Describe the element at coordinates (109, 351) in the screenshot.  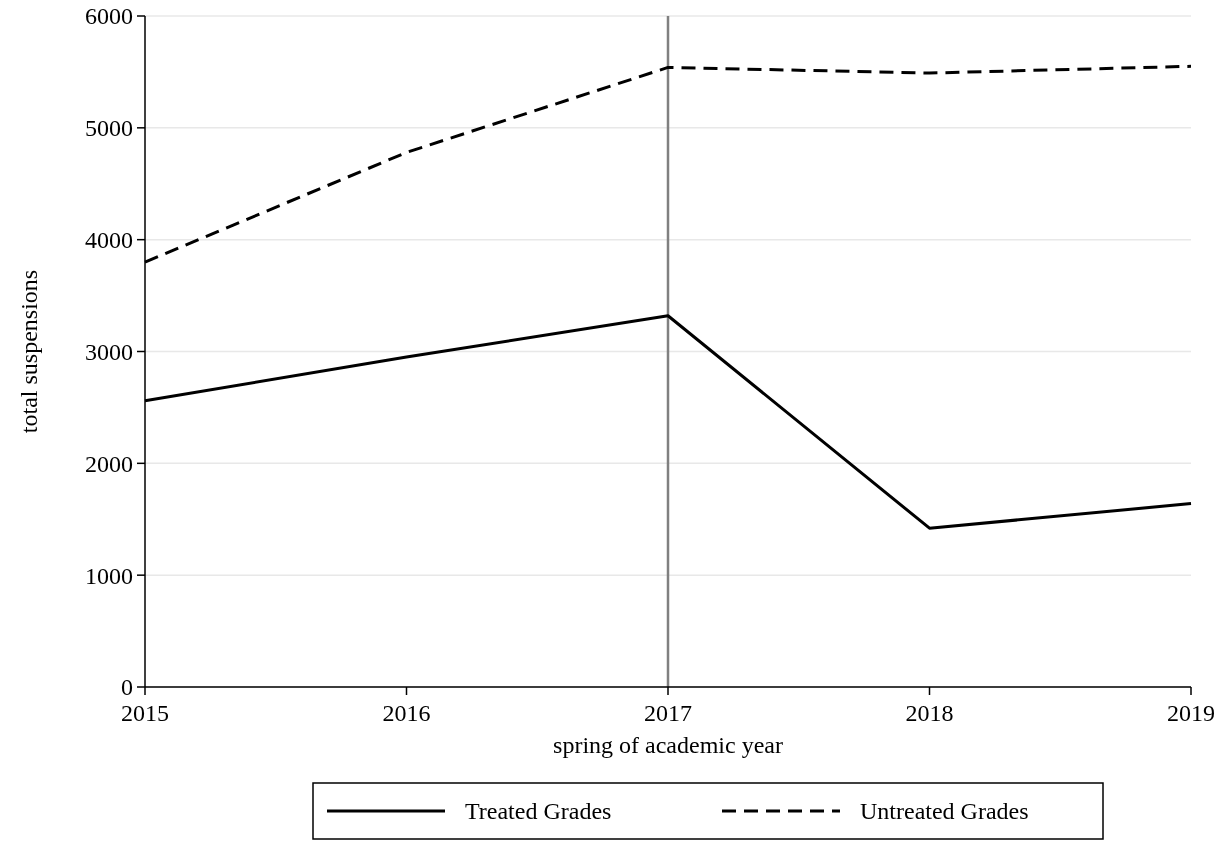
I see `y-tick-label: 3000` at that location.